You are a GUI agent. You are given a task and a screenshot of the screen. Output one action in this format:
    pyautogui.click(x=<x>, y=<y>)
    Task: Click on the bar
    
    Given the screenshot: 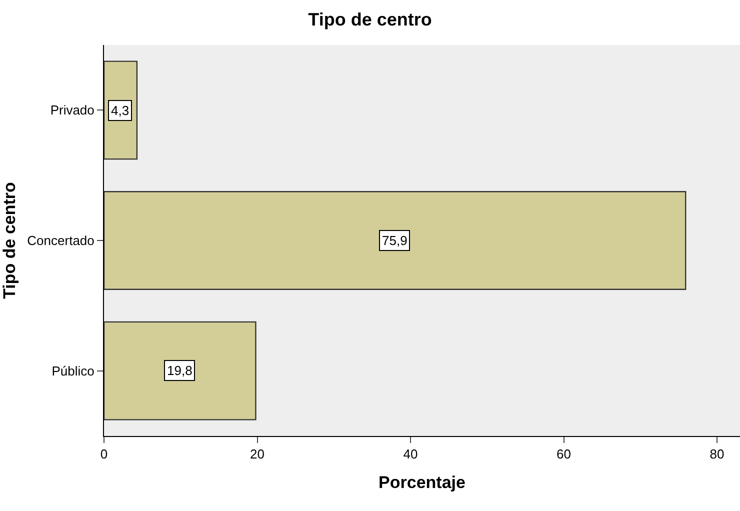 What is the action you would take?
    pyautogui.click(x=180, y=370)
    